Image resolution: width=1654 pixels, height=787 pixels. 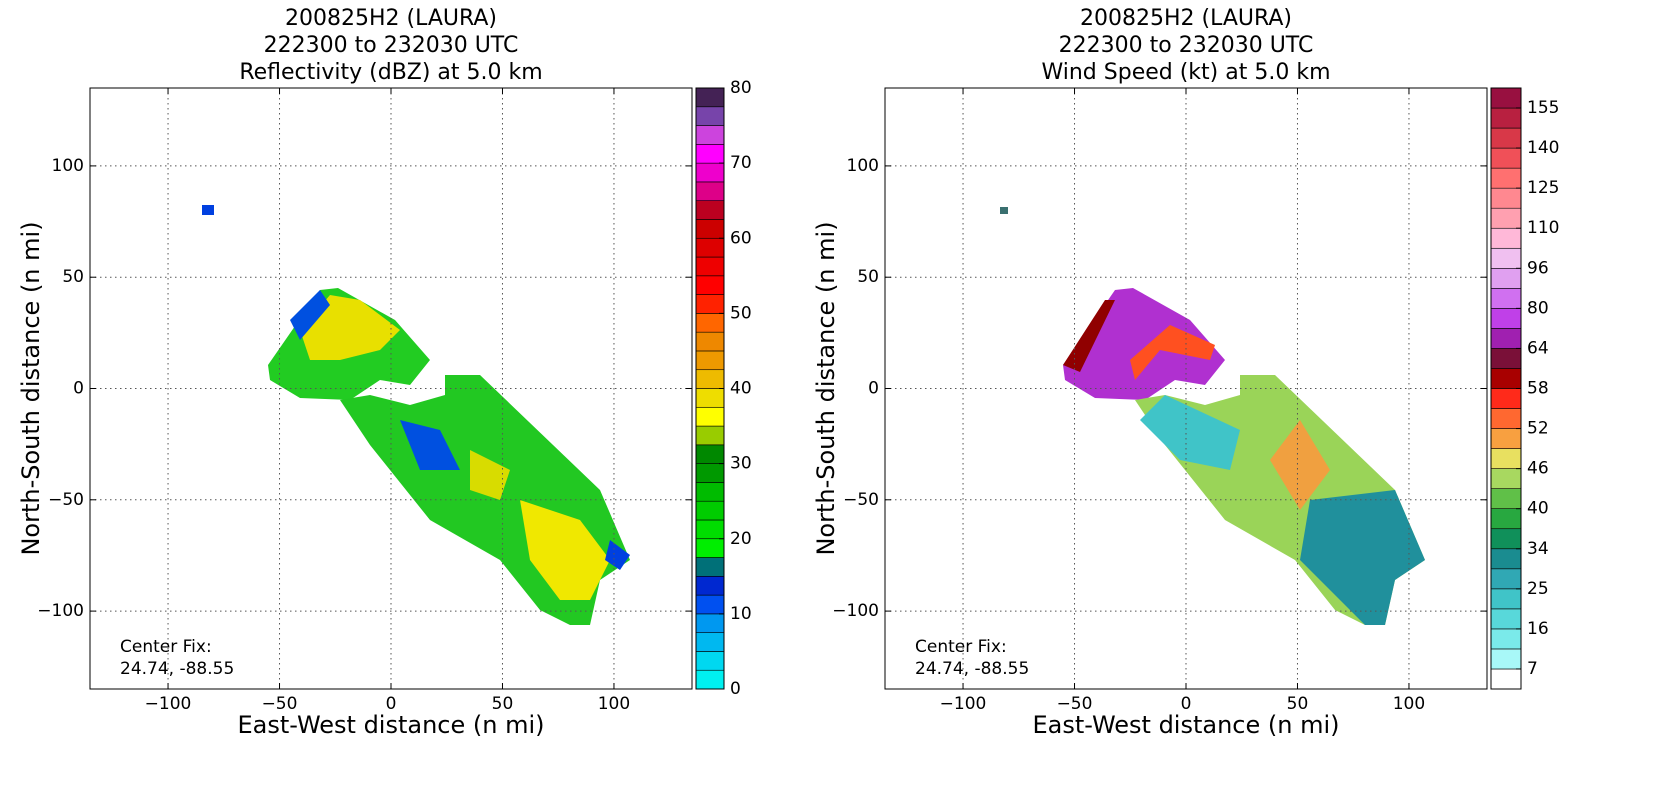 I want to click on y-tick-label: 0, so click(x=873, y=389).